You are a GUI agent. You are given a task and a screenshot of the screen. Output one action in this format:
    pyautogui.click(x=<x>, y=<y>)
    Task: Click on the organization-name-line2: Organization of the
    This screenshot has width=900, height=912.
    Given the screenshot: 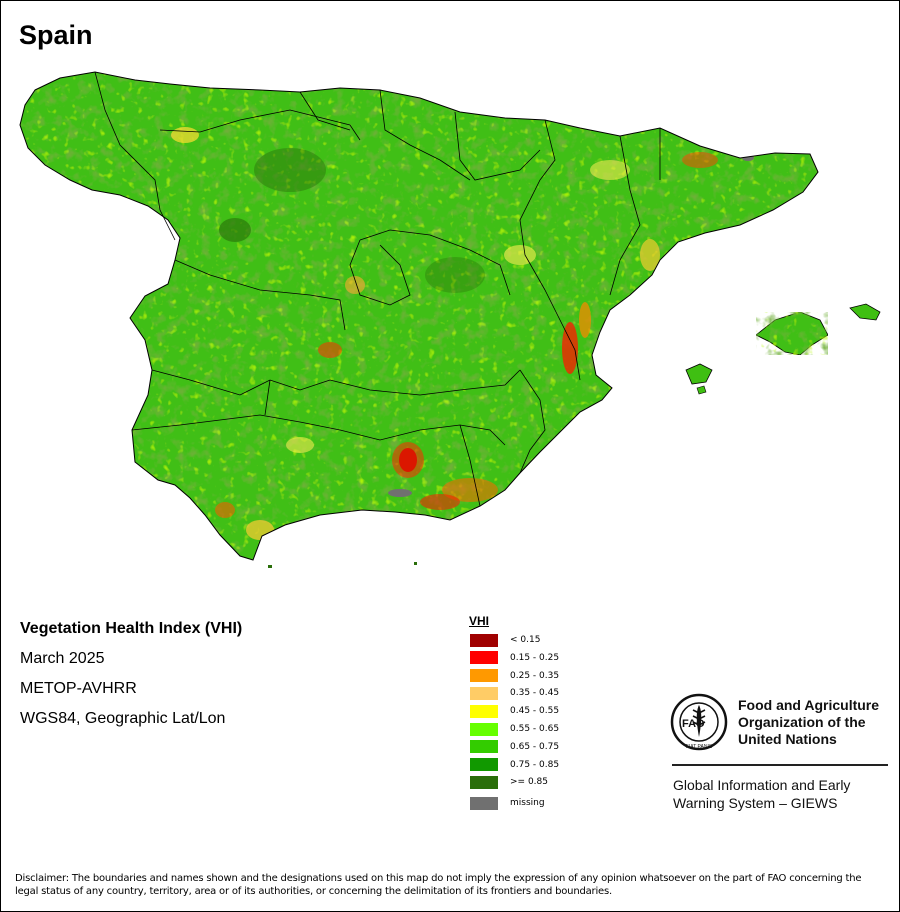 What is the action you would take?
    pyautogui.click(x=802, y=722)
    